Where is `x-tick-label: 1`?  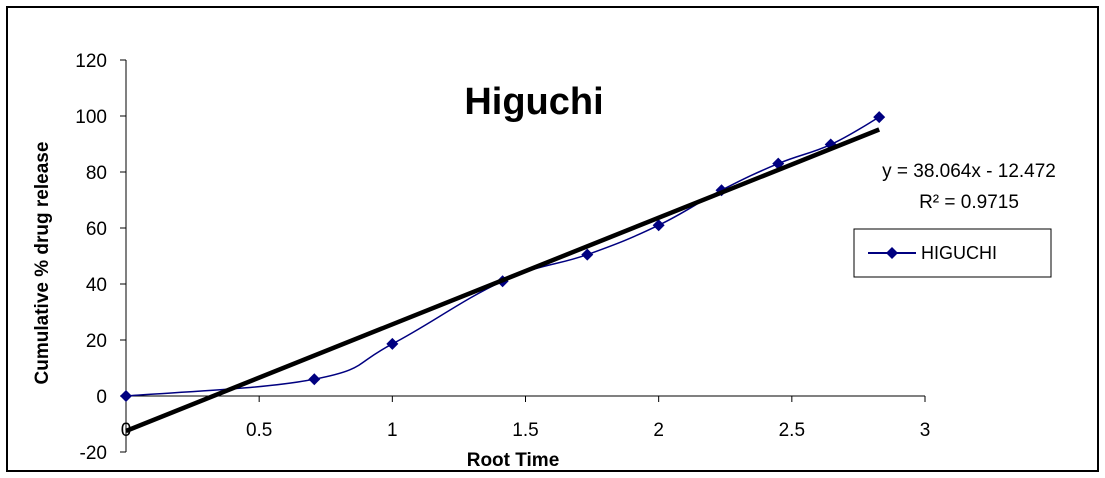
x-tick-label: 1 is located at coordinates (392, 430).